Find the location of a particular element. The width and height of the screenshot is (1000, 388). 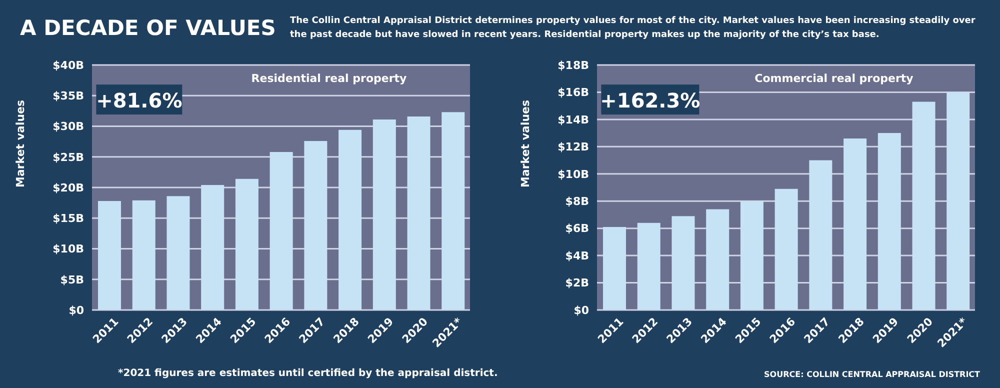

y-tick-label: $16B is located at coordinates (573, 93).